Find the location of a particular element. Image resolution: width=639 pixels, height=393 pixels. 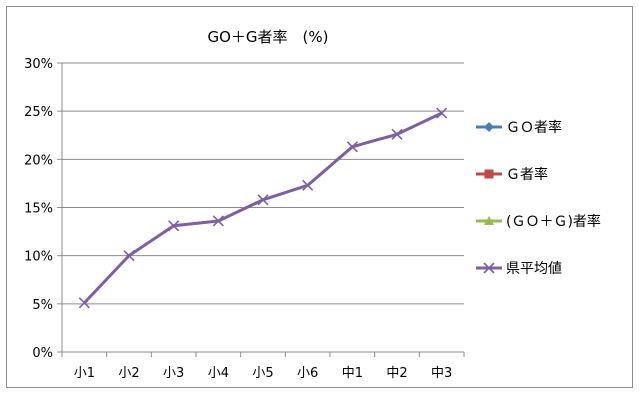

x-tick-label: 小3 is located at coordinates (173, 373).